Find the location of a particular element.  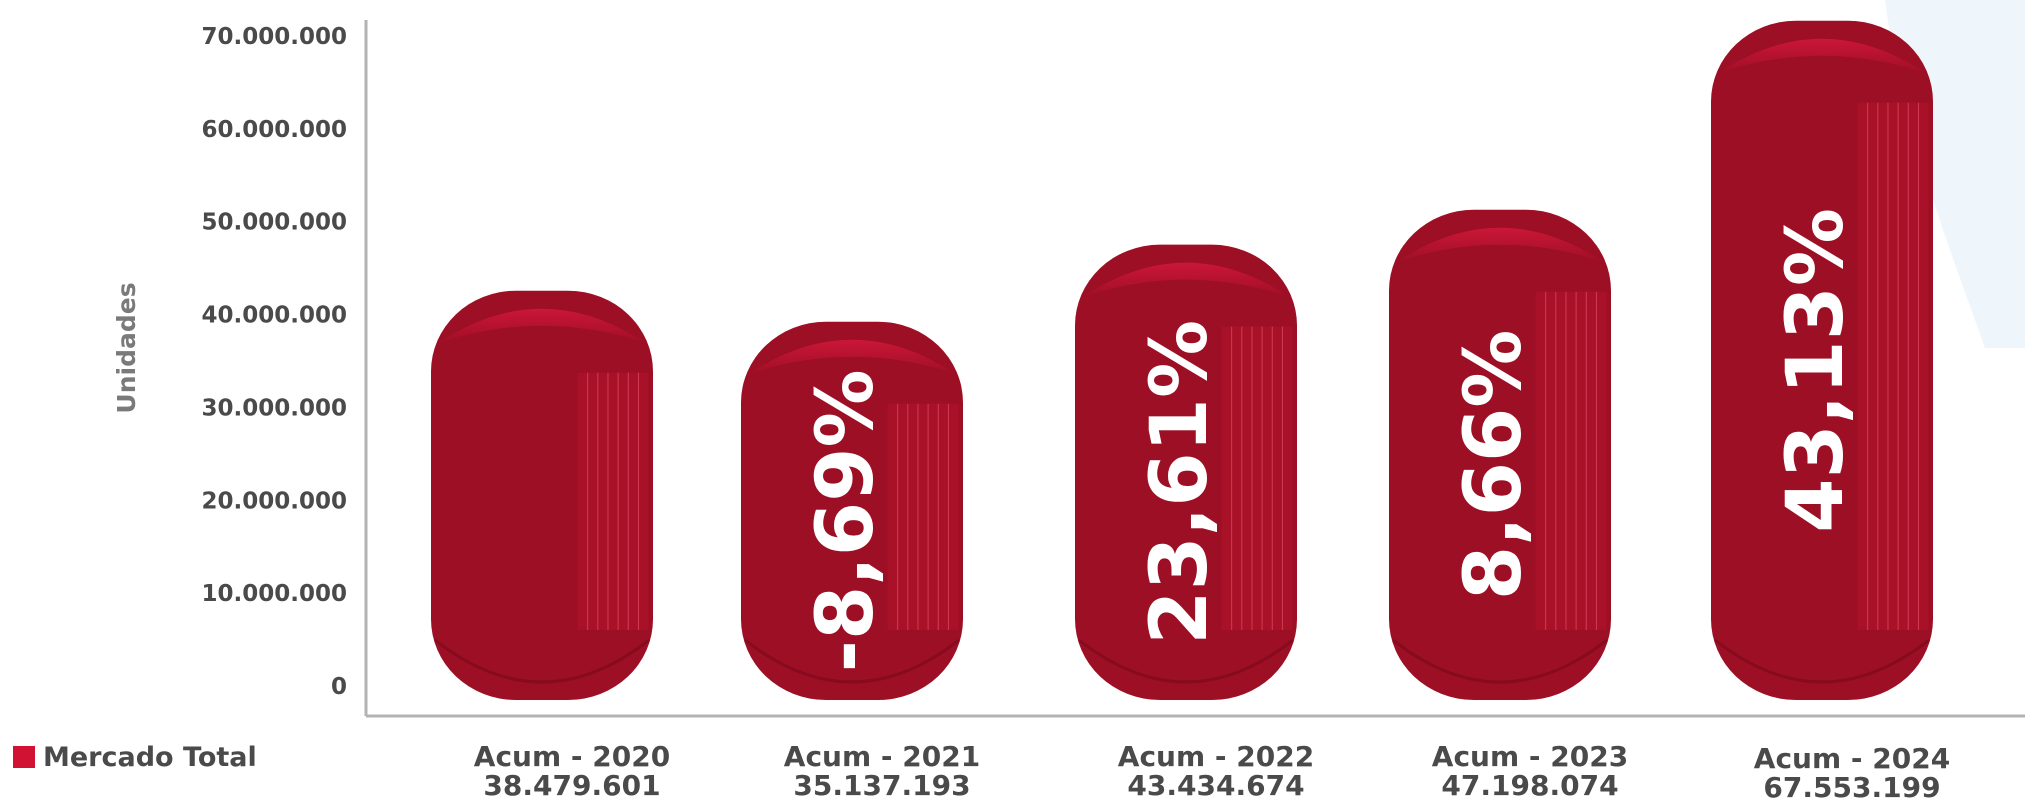

legend-label: Mercado Total is located at coordinates (150, 757).